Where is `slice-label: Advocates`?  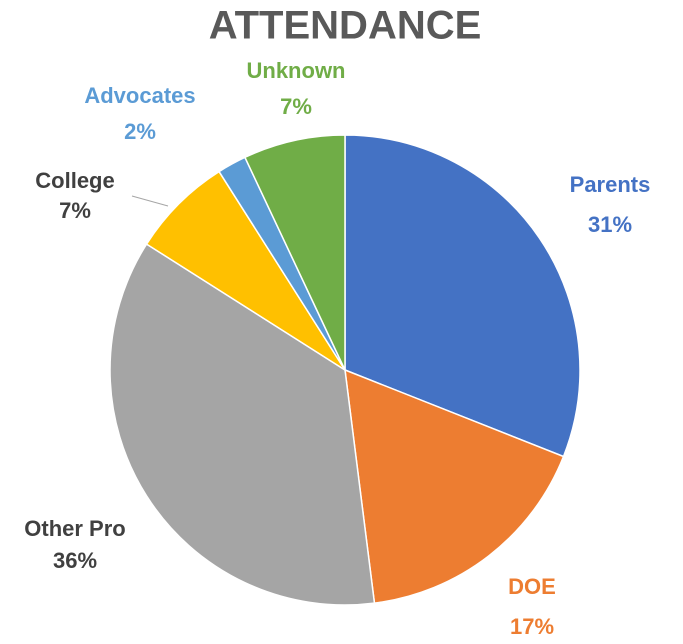
slice-label: Advocates is located at coordinates (139, 95).